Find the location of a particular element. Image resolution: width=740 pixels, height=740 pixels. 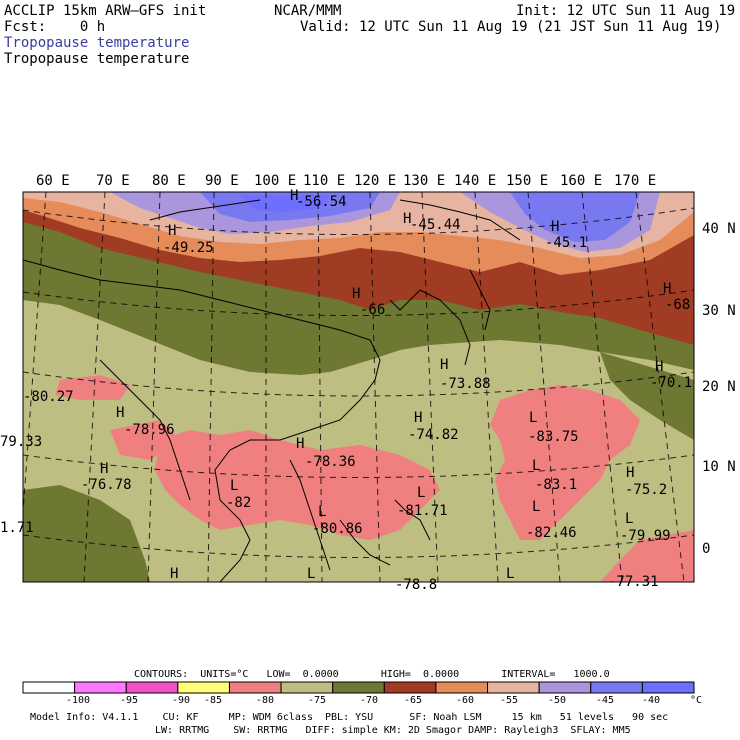

colorbar-label: -50 is located at coordinates (557, 700).